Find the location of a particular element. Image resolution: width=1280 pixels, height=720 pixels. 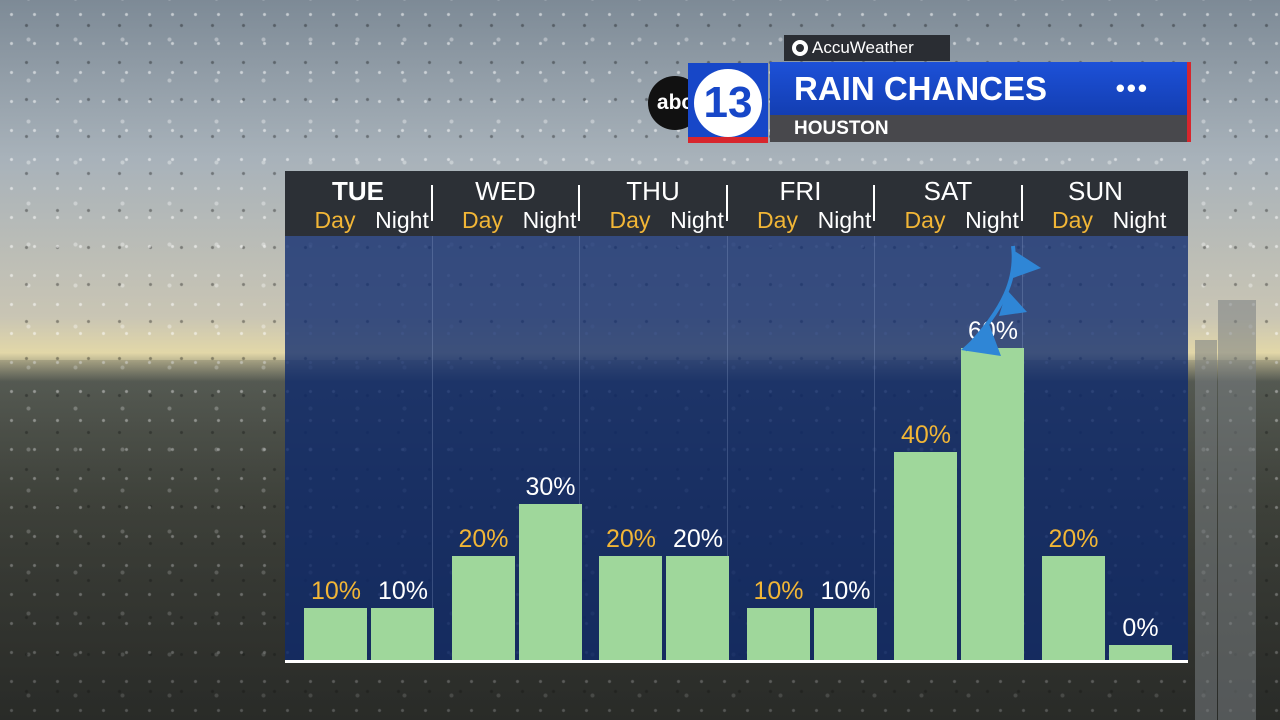

day-sublabel-sat: Day is located at coordinates (925, 220).